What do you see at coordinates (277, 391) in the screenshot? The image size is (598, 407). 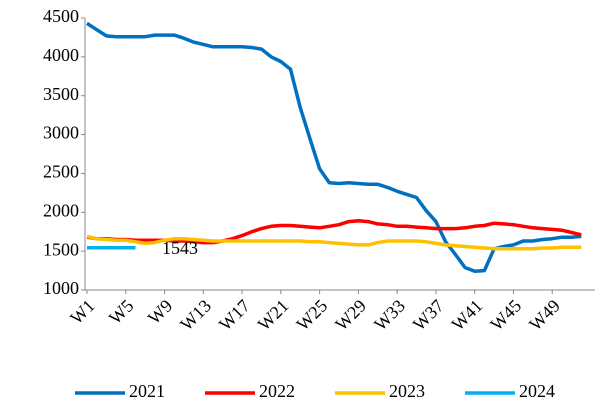 I see `legend-label: 2022` at bounding box center [277, 391].